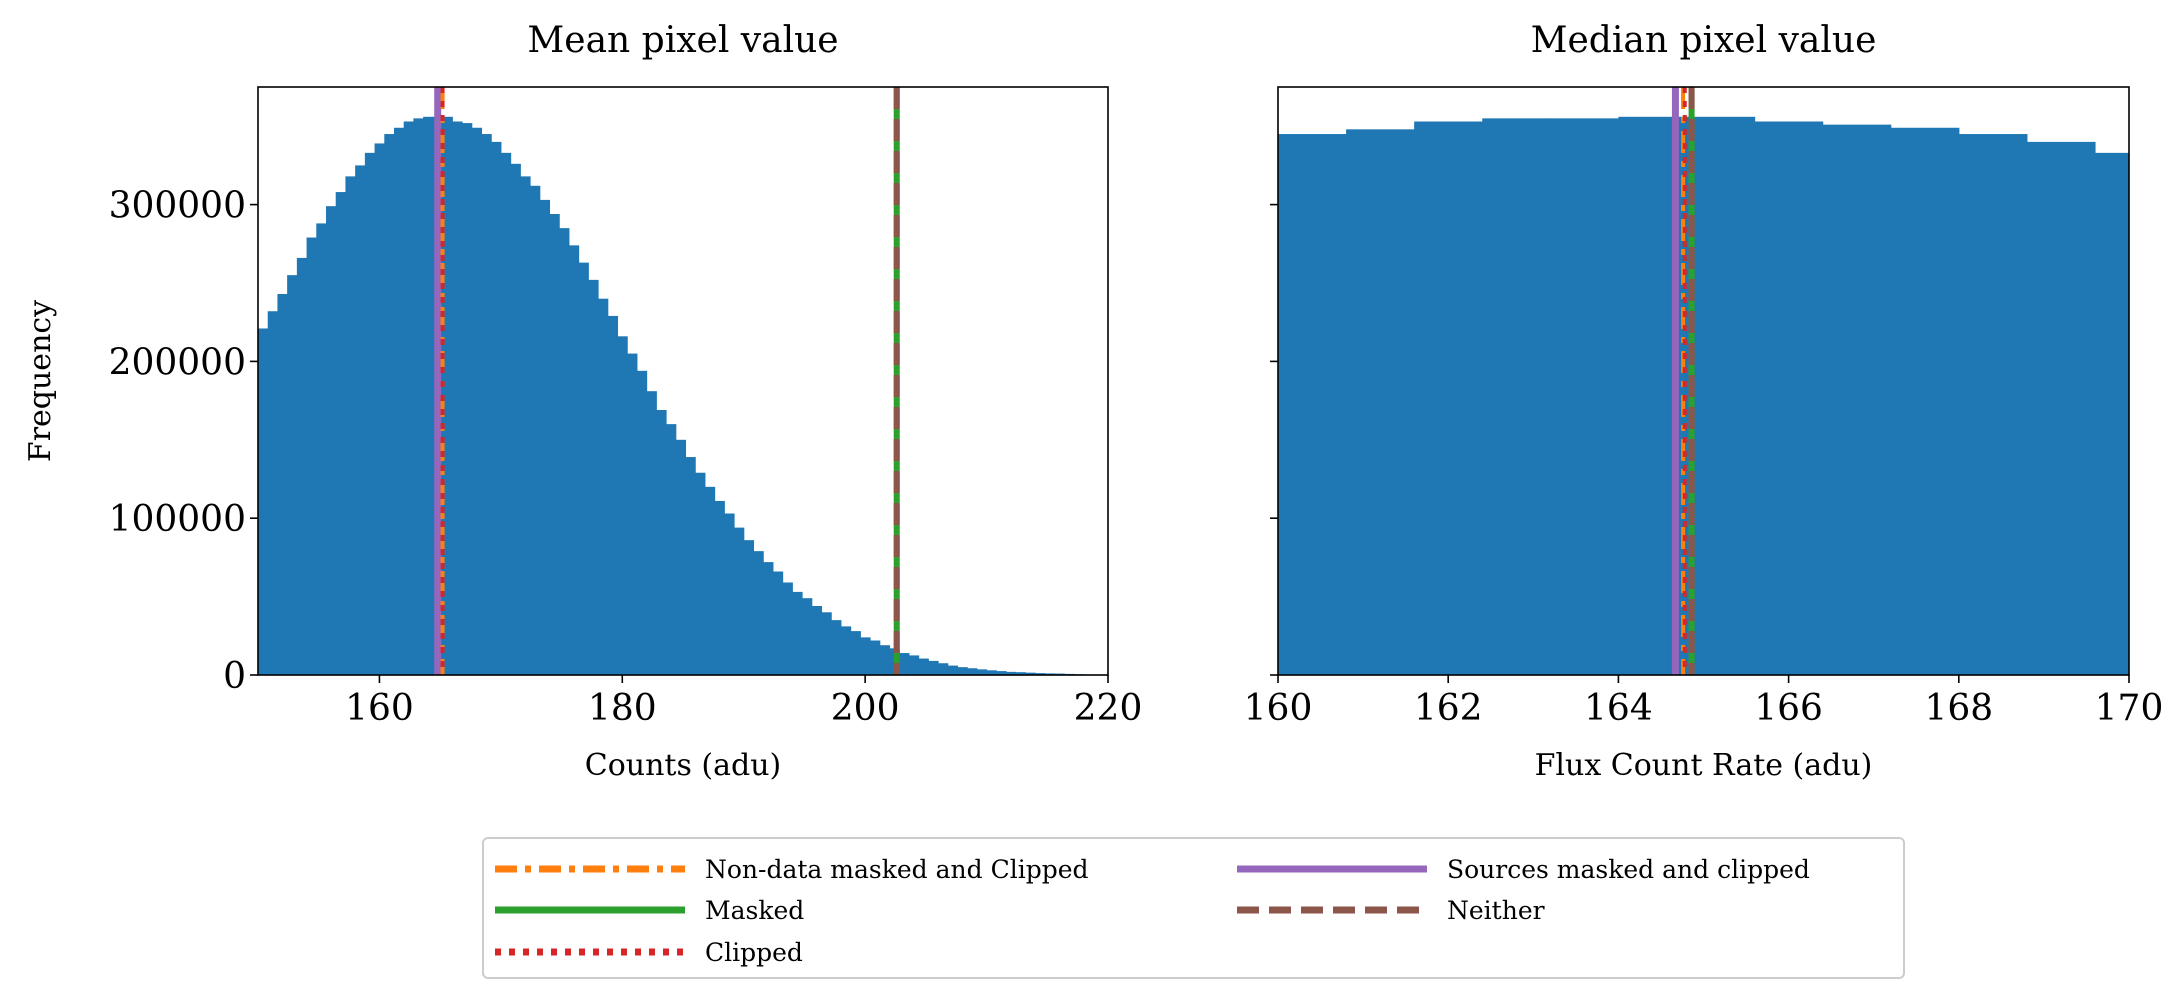  I want to click on legend-label: Sources masked and clipped, so click(1628, 869).